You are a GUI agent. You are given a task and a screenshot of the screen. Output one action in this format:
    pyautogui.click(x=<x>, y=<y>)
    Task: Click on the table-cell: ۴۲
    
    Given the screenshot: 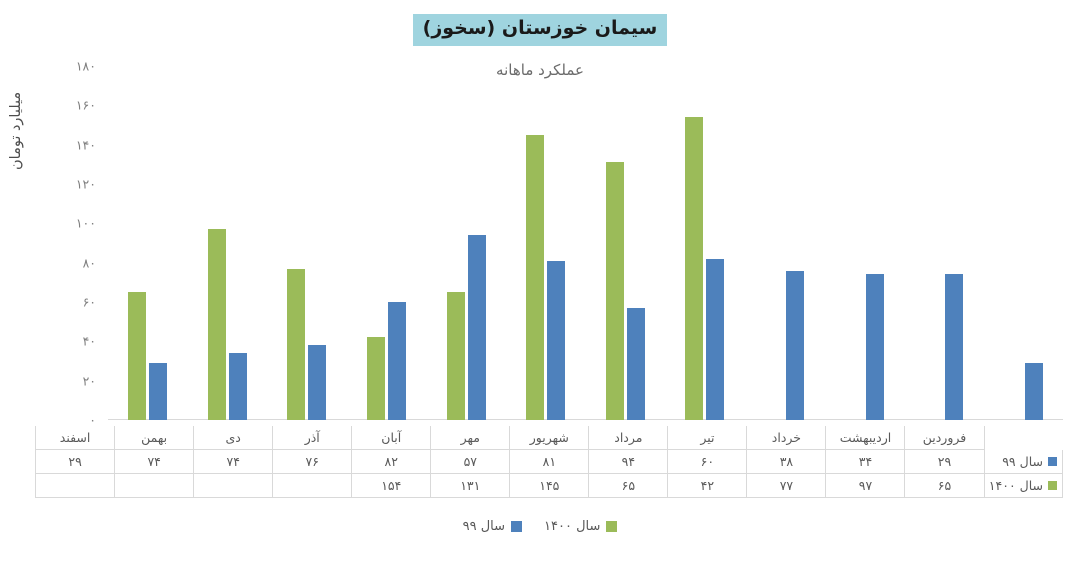 What is the action you would take?
    pyautogui.click(x=707, y=485)
    